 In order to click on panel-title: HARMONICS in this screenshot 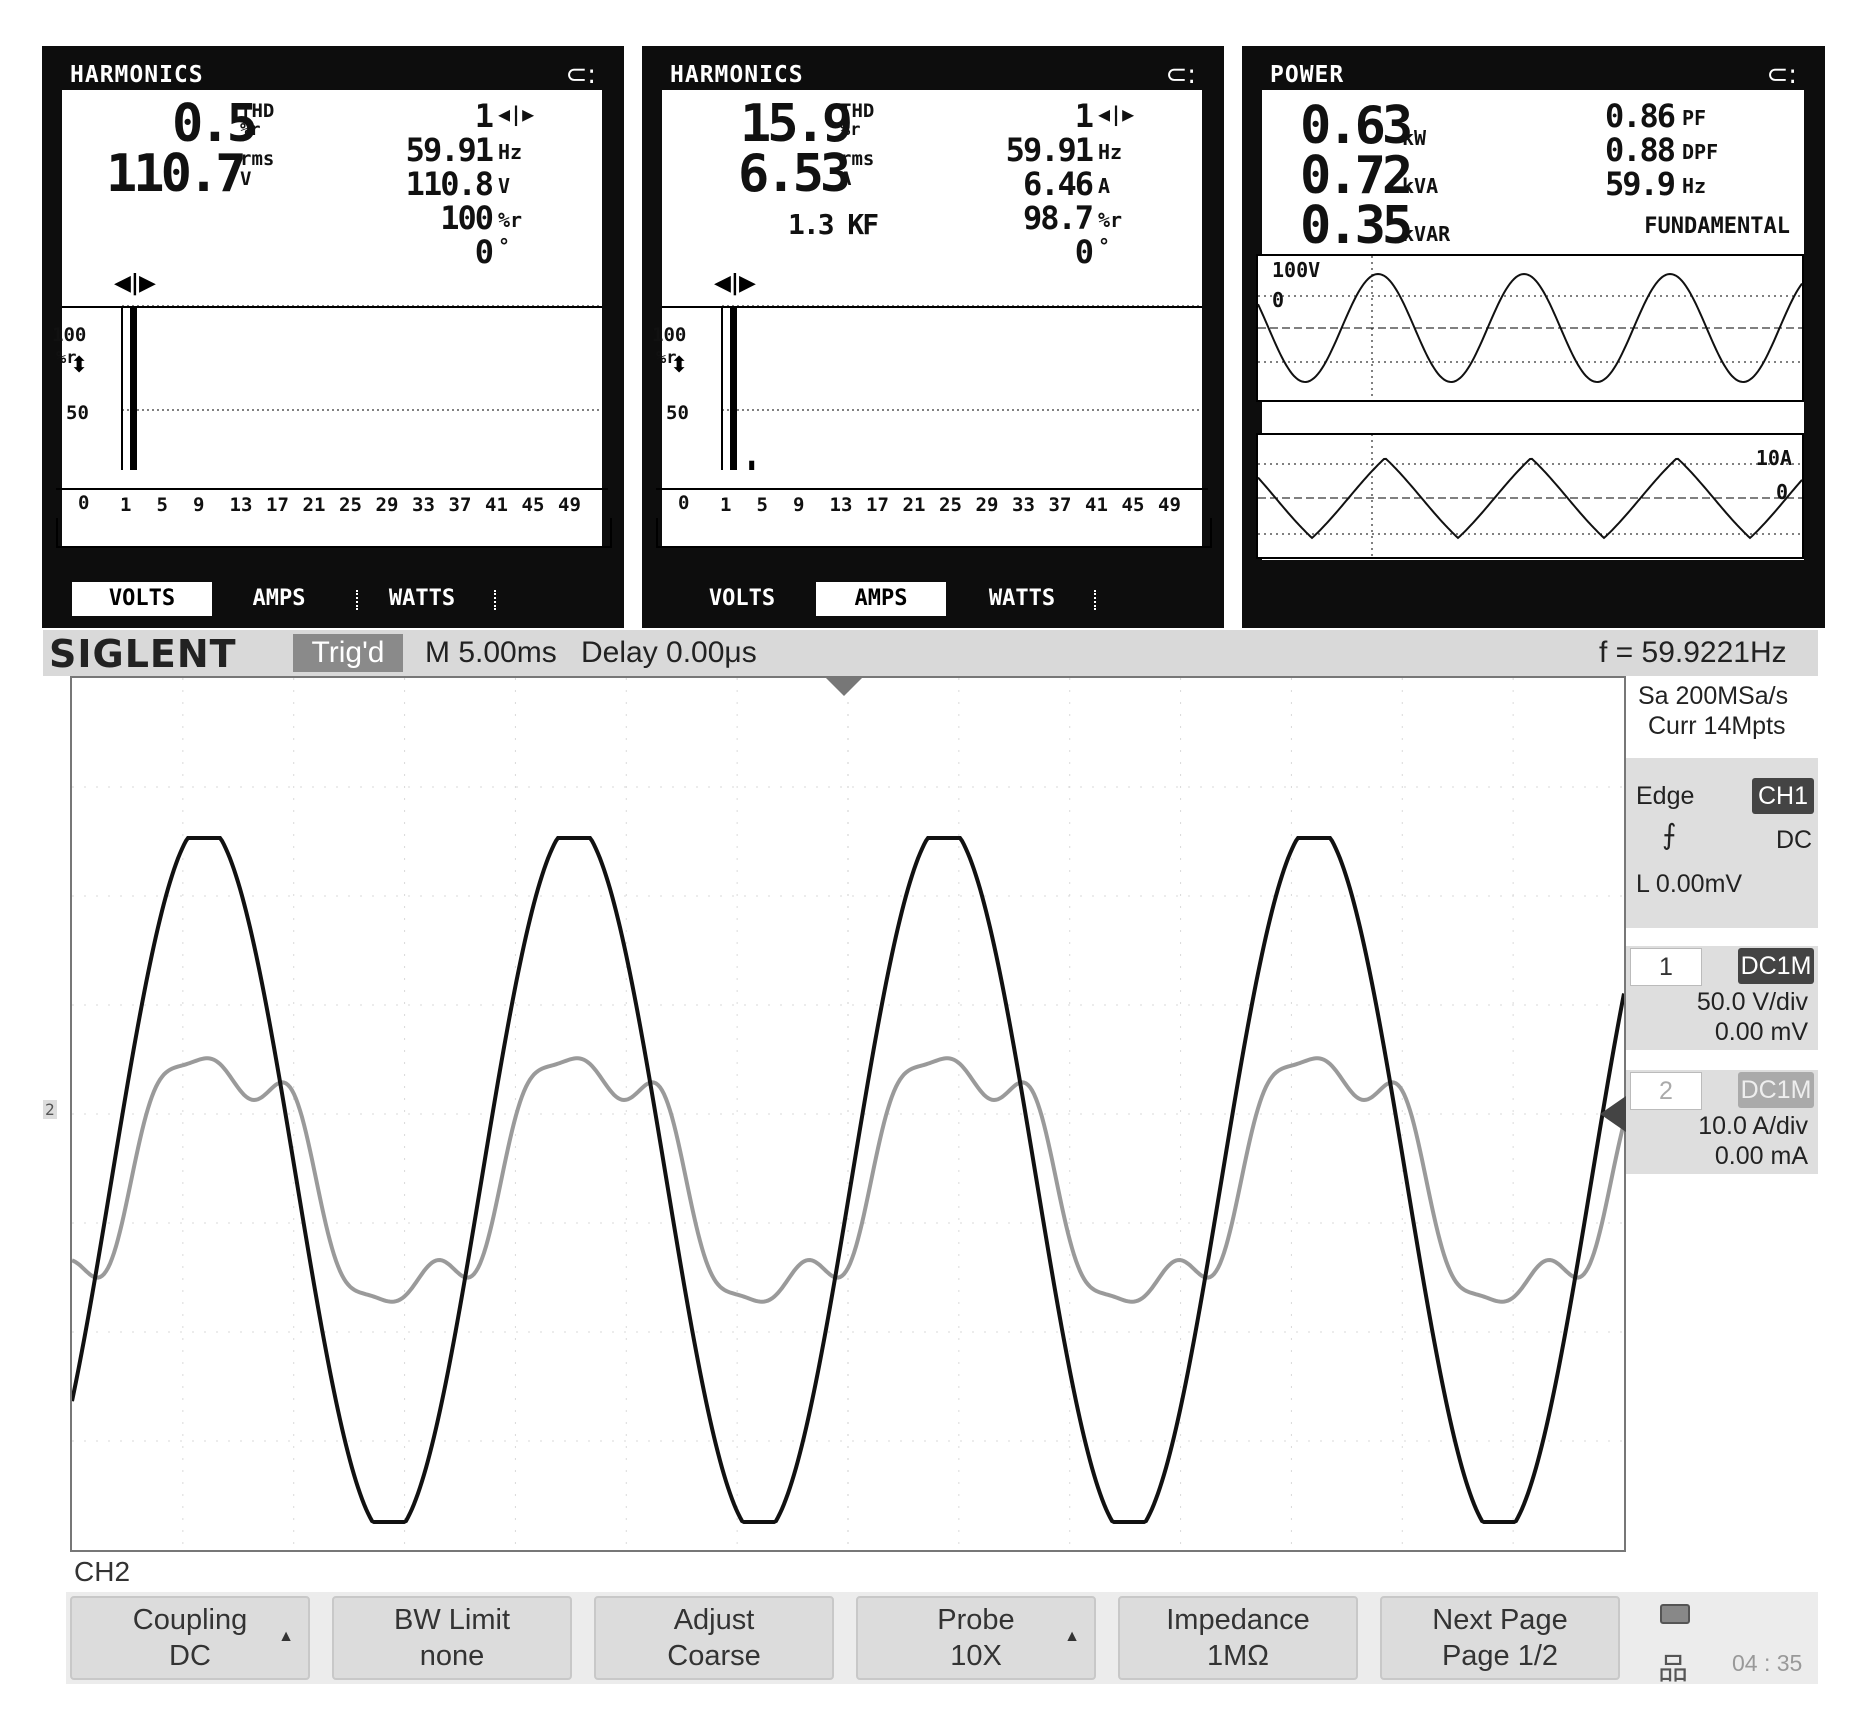, I will do `click(737, 75)`.